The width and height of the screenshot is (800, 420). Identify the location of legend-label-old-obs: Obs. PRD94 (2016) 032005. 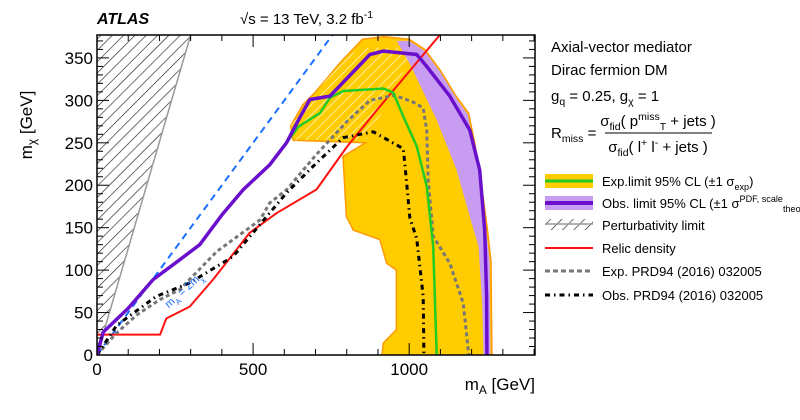
(682, 295).